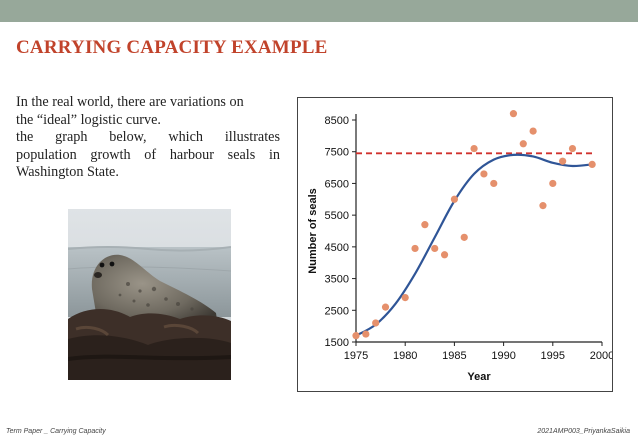 Image resolution: width=638 pixels, height=442 pixels. I want to click on slide-title: CARRYING CAPACITY EXAMPLE, so click(172, 47).